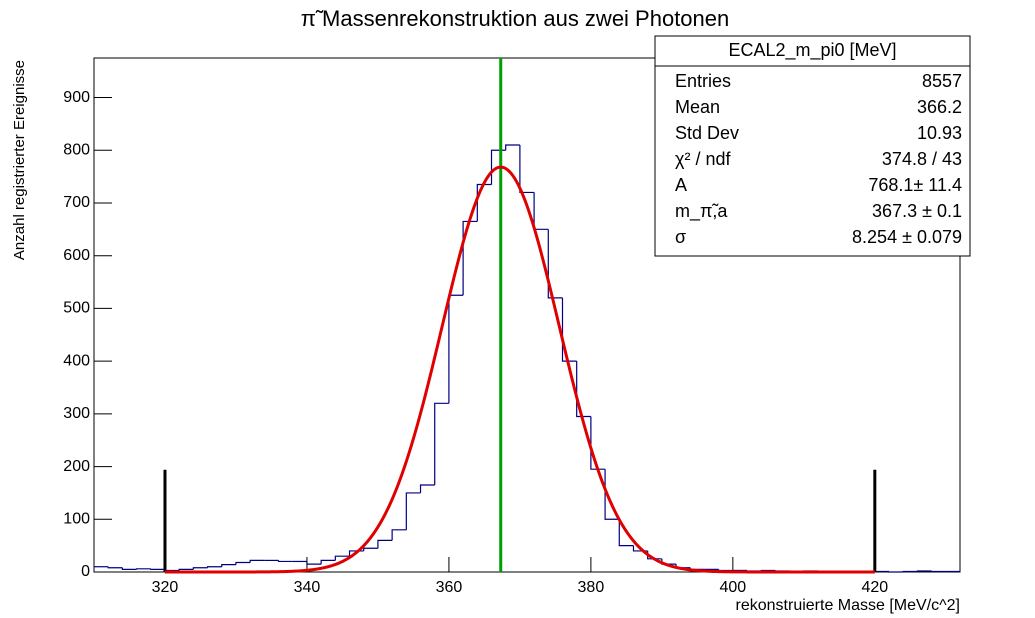 Image resolution: width=1035 pixels, height=618 pixels. What do you see at coordinates (939, 133) in the screenshot?
I see `stats-value: 10.93` at bounding box center [939, 133].